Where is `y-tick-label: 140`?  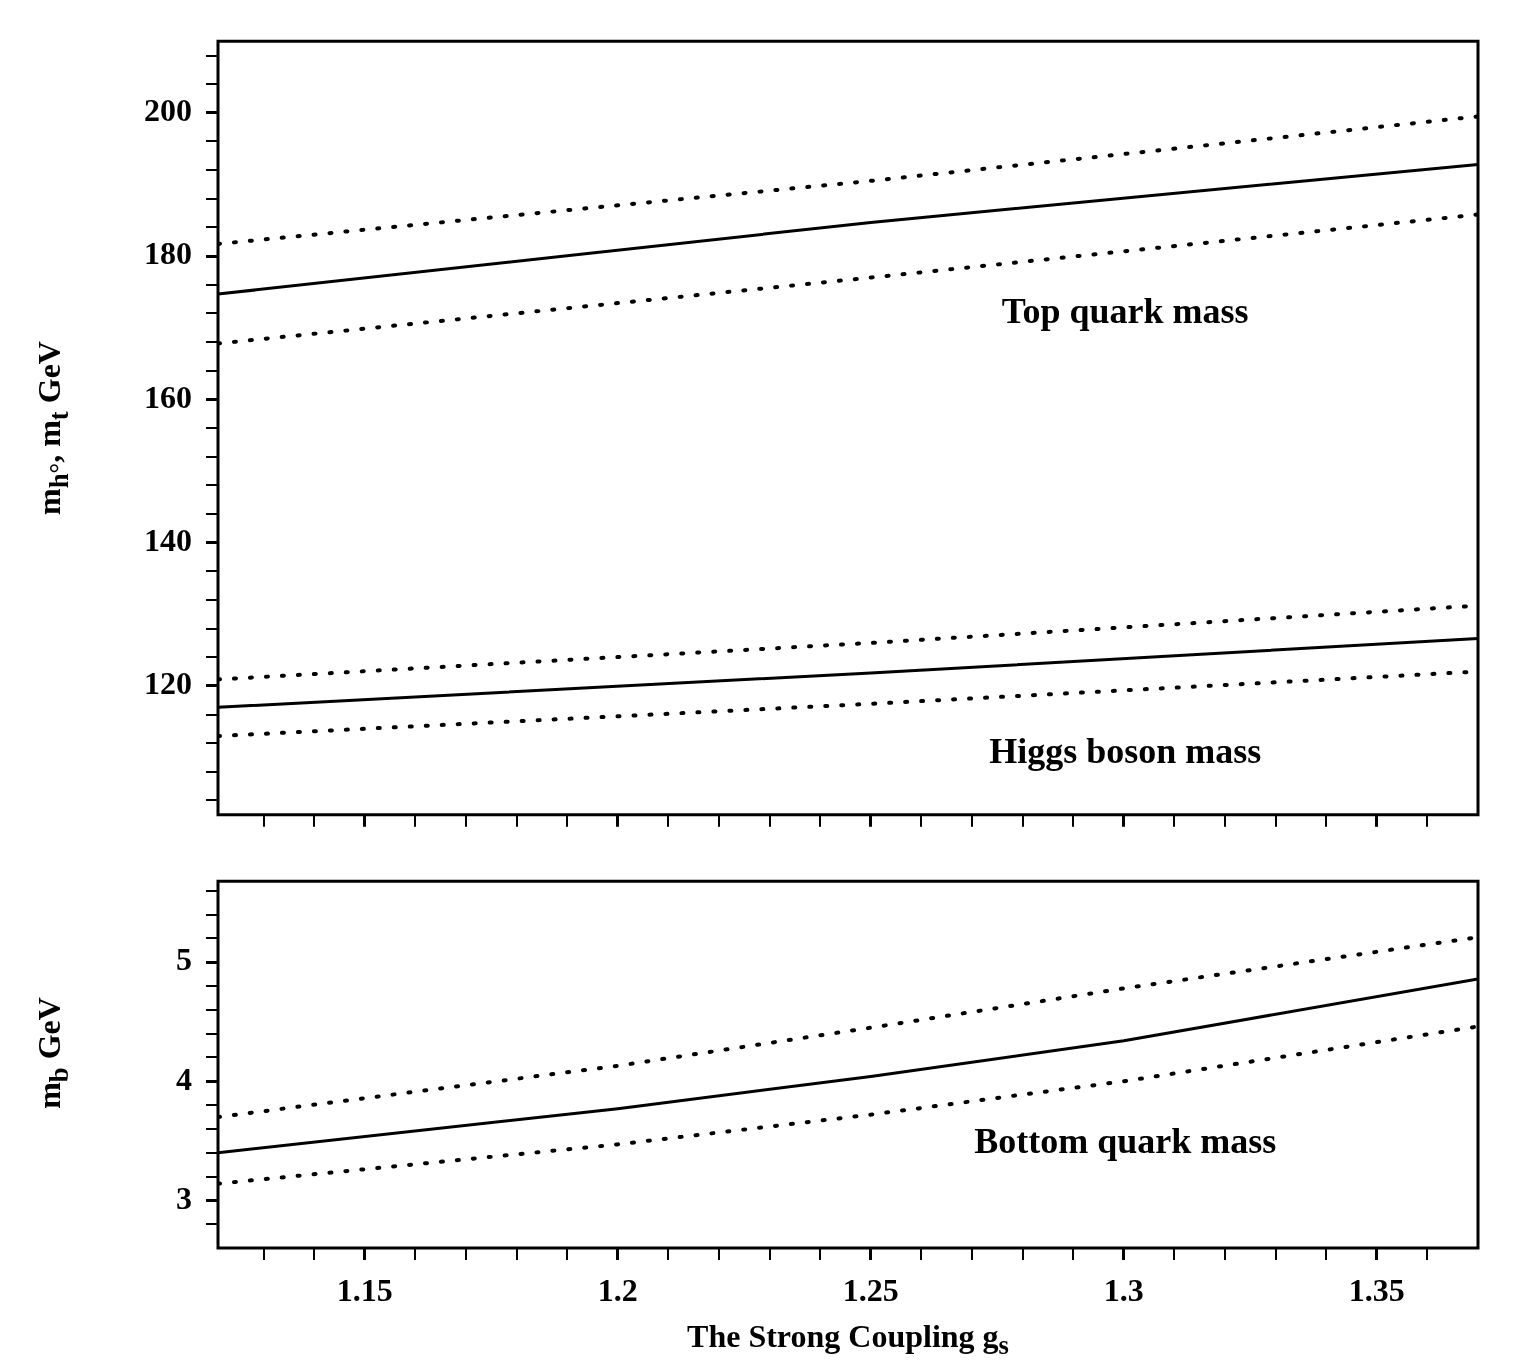 y-tick-label: 140 is located at coordinates (168, 539).